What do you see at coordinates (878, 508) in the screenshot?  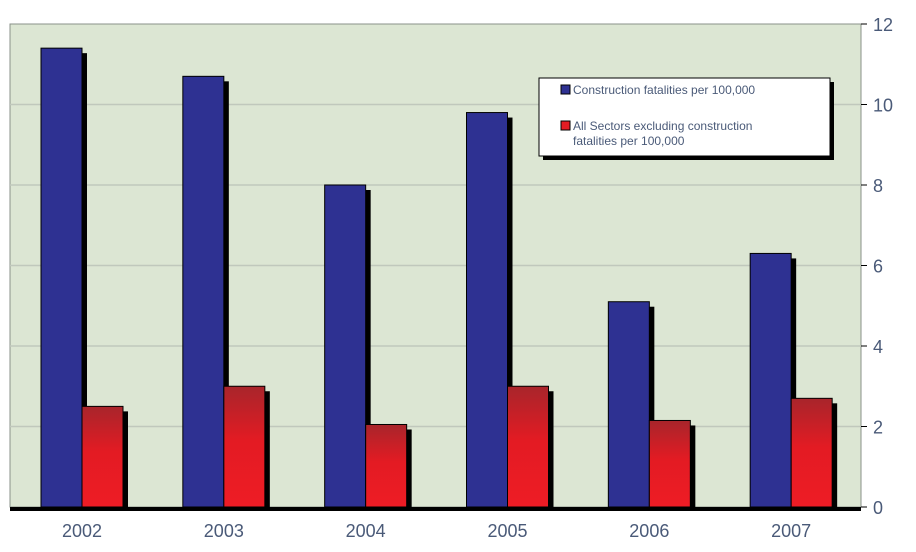 I see `y-tick-label: 0` at bounding box center [878, 508].